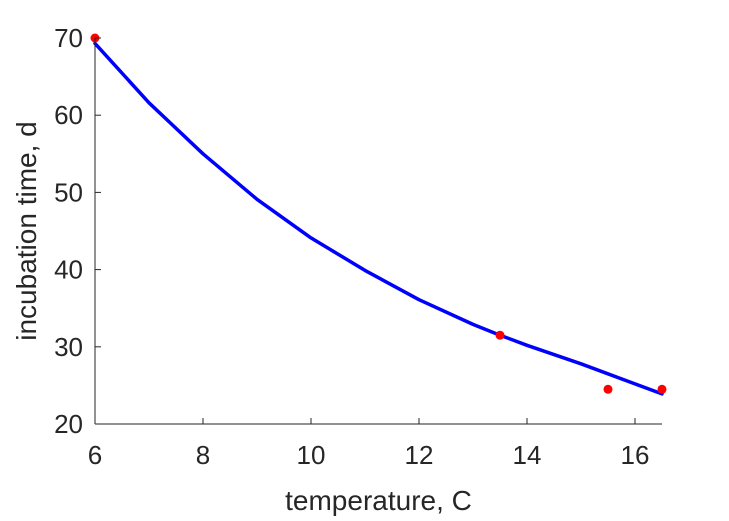 The image size is (729, 521). I want to click on x-tick-label: 12, so click(419, 455).